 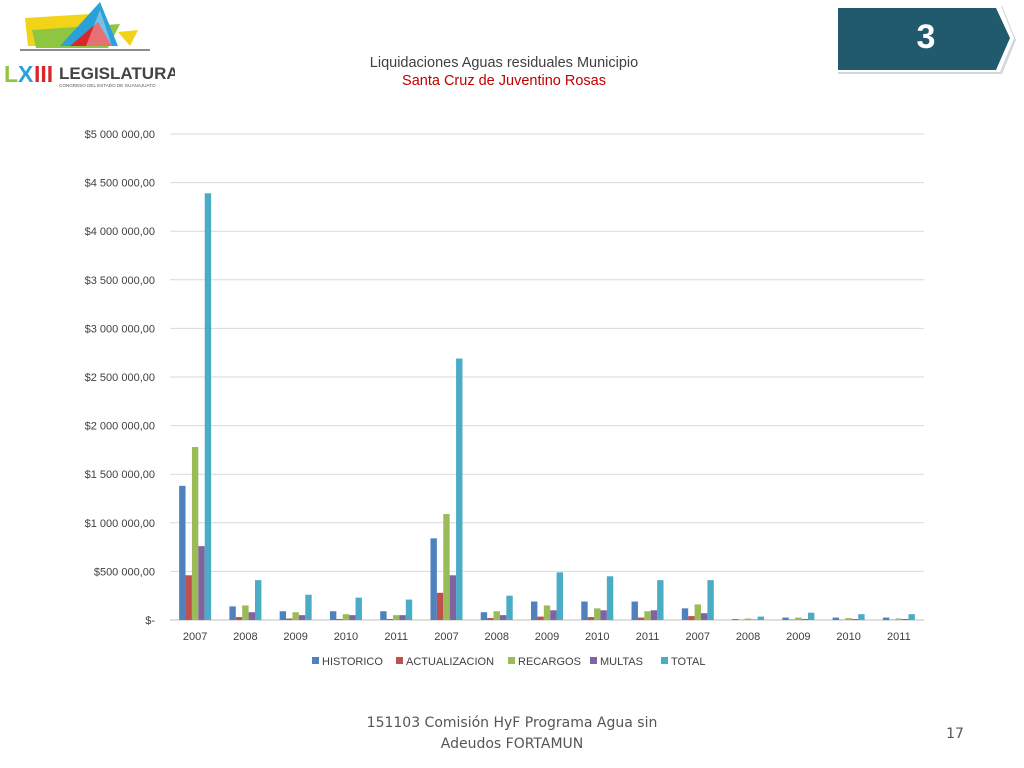 I want to click on legend-label-total: TOTAL, so click(x=688, y=662).